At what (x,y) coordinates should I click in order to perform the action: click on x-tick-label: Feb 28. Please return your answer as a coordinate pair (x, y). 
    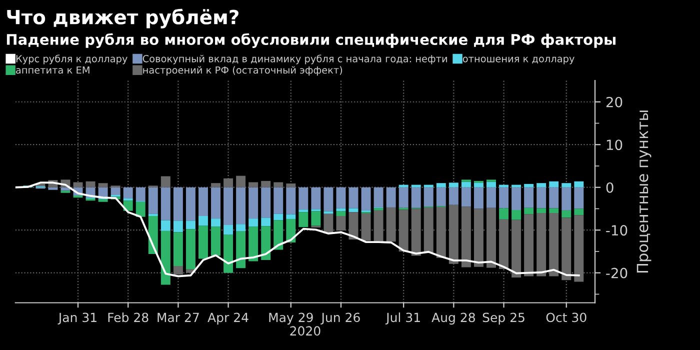
    Looking at the image, I should click on (128, 317).